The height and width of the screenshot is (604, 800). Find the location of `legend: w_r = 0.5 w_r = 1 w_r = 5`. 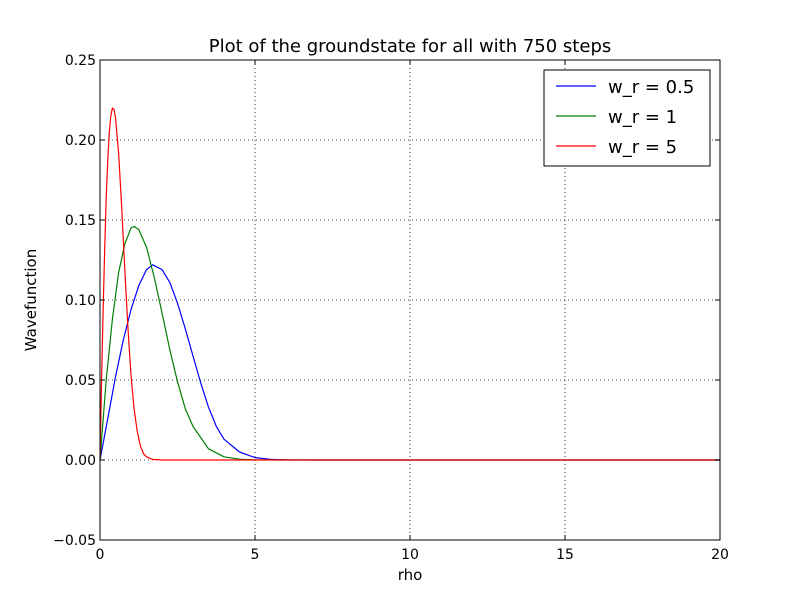

legend: w_r = 0.5 w_r = 1 w_r = 5 is located at coordinates (627, 118).